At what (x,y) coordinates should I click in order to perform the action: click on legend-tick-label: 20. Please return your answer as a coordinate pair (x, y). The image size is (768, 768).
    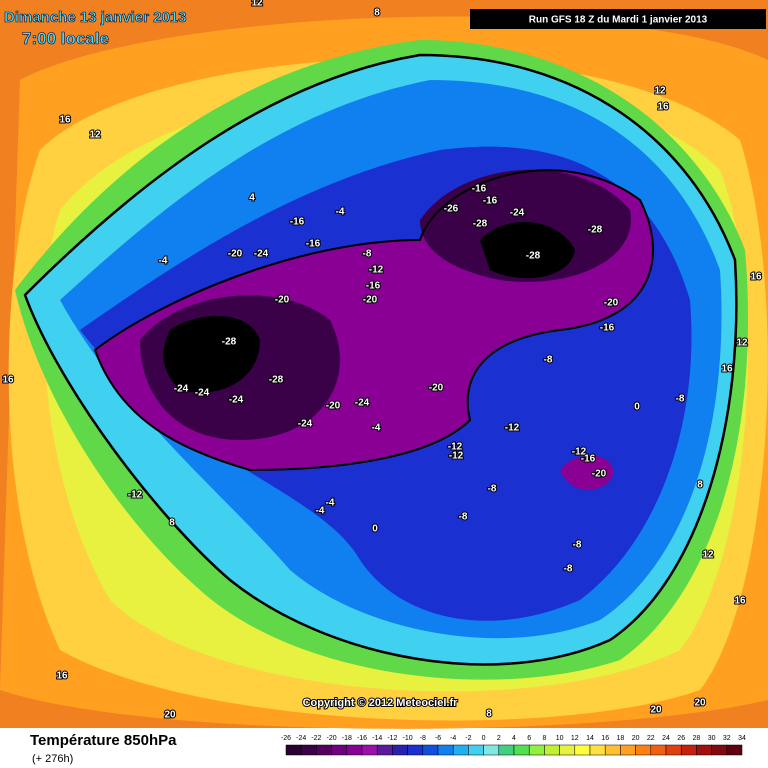
    Looking at the image, I should click on (636, 738).